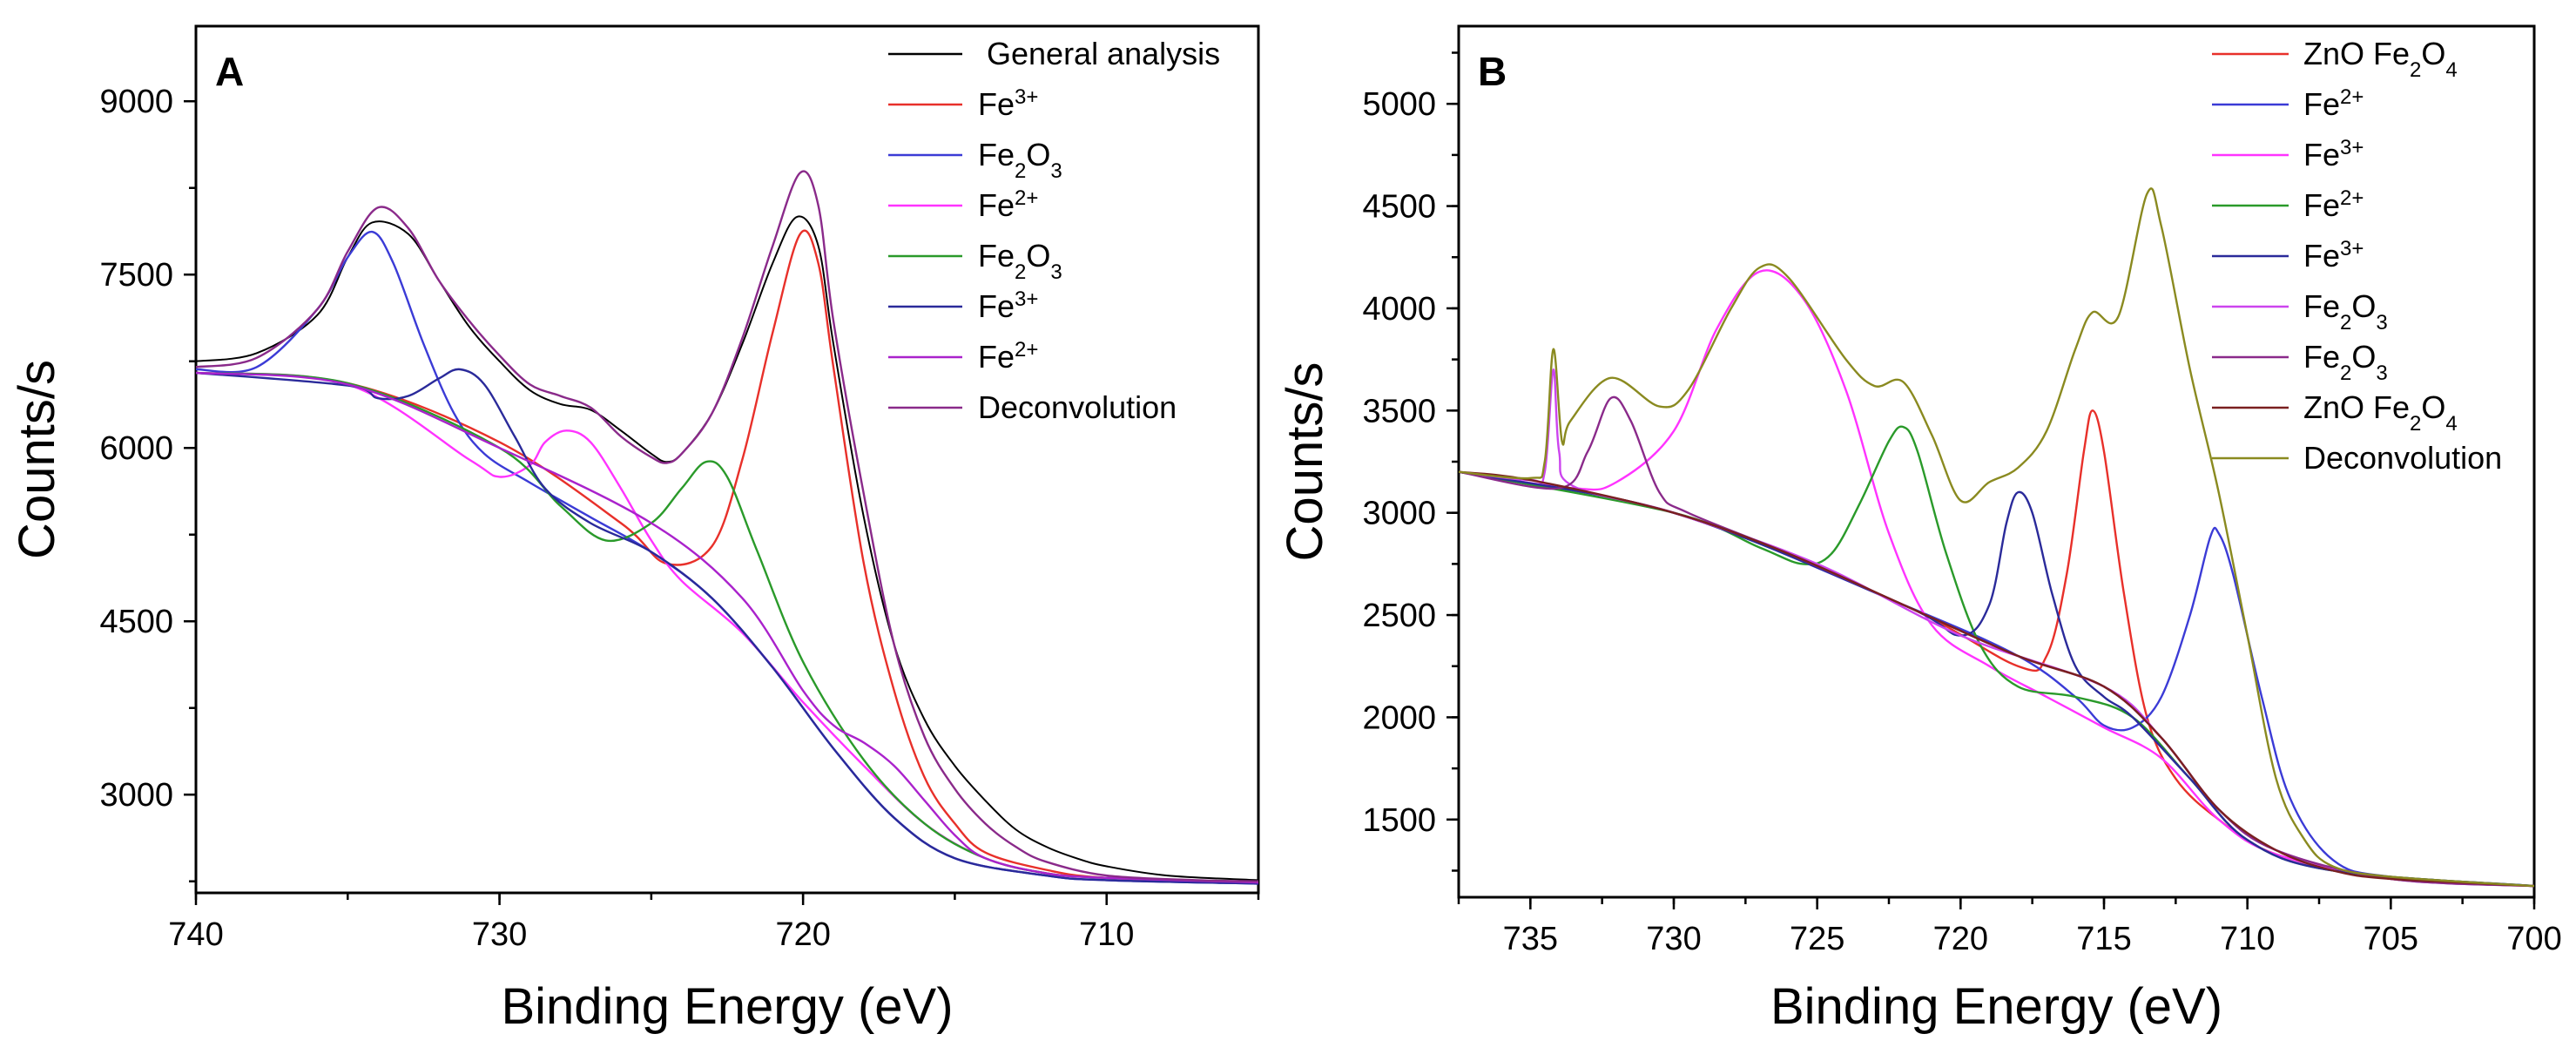 The height and width of the screenshot is (1061, 2576). Describe the element at coordinates (1399, 411) in the screenshot. I see `y-tick-label: 3500` at that location.